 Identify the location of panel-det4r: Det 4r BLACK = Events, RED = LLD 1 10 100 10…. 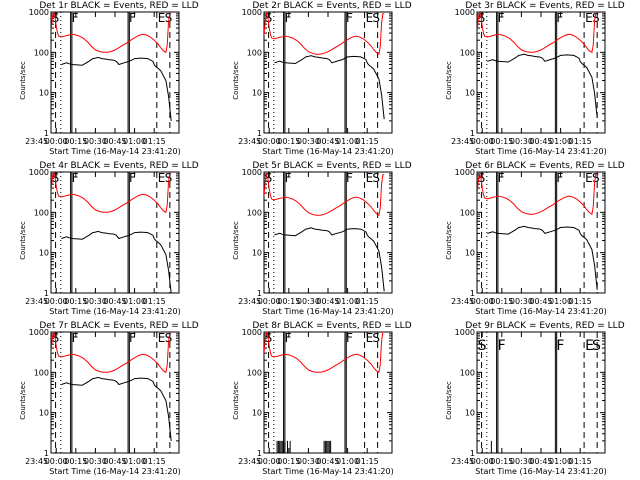
(109, 238).